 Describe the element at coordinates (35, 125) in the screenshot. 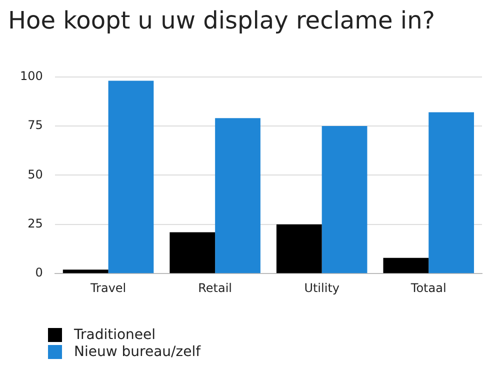

I see `y-tick-label: 75` at that location.